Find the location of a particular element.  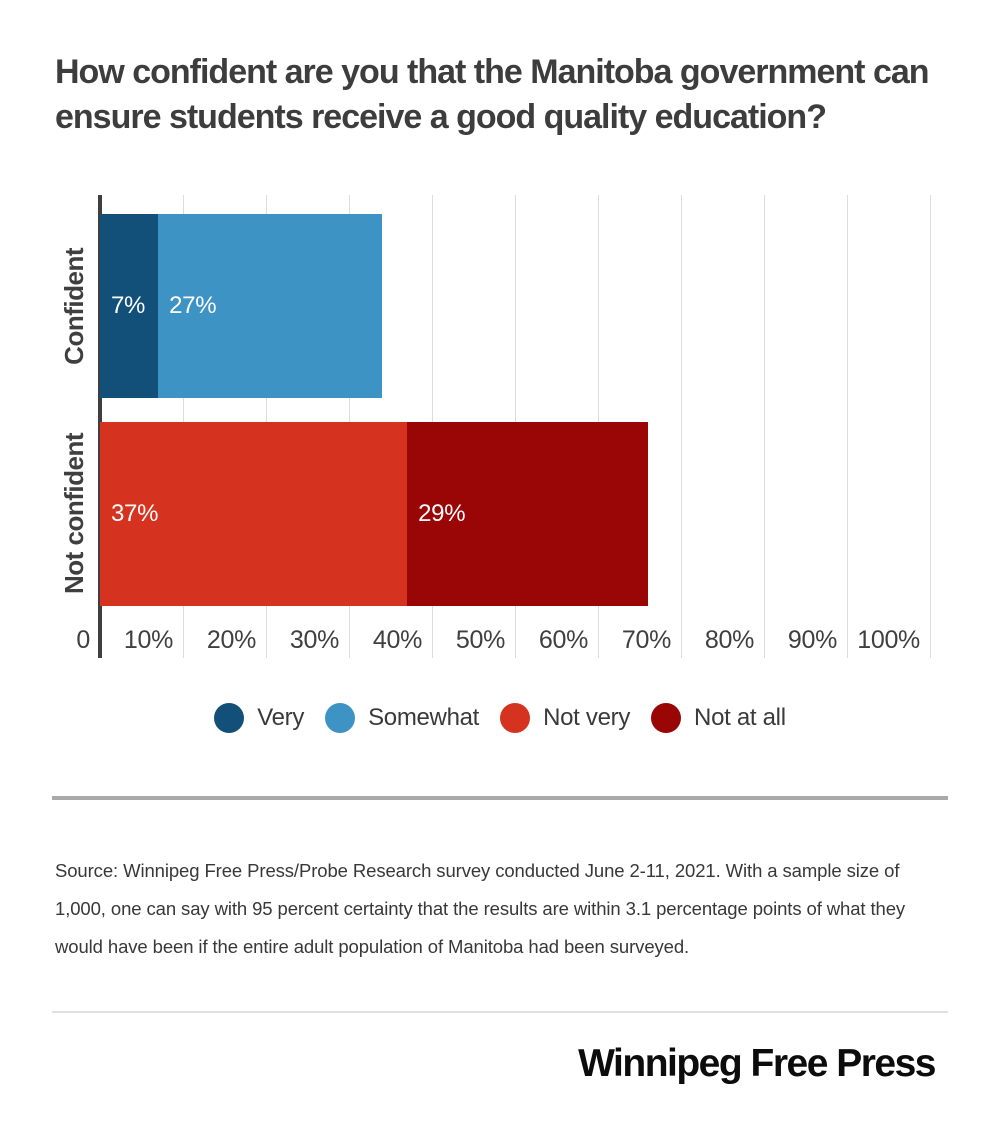

x-tick-0: 0 is located at coordinates (83, 639).